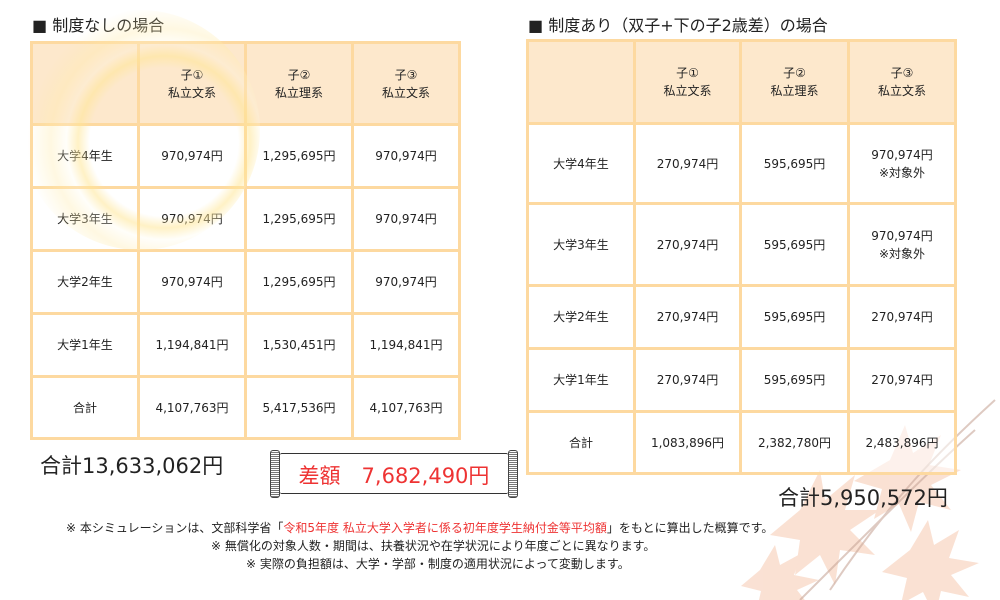 Image resolution: width=1000 pixels, height=600 pixels. Describe the element at coordinates (275, 474) in the screenshot. I see `scroll-roll-left` at that location.